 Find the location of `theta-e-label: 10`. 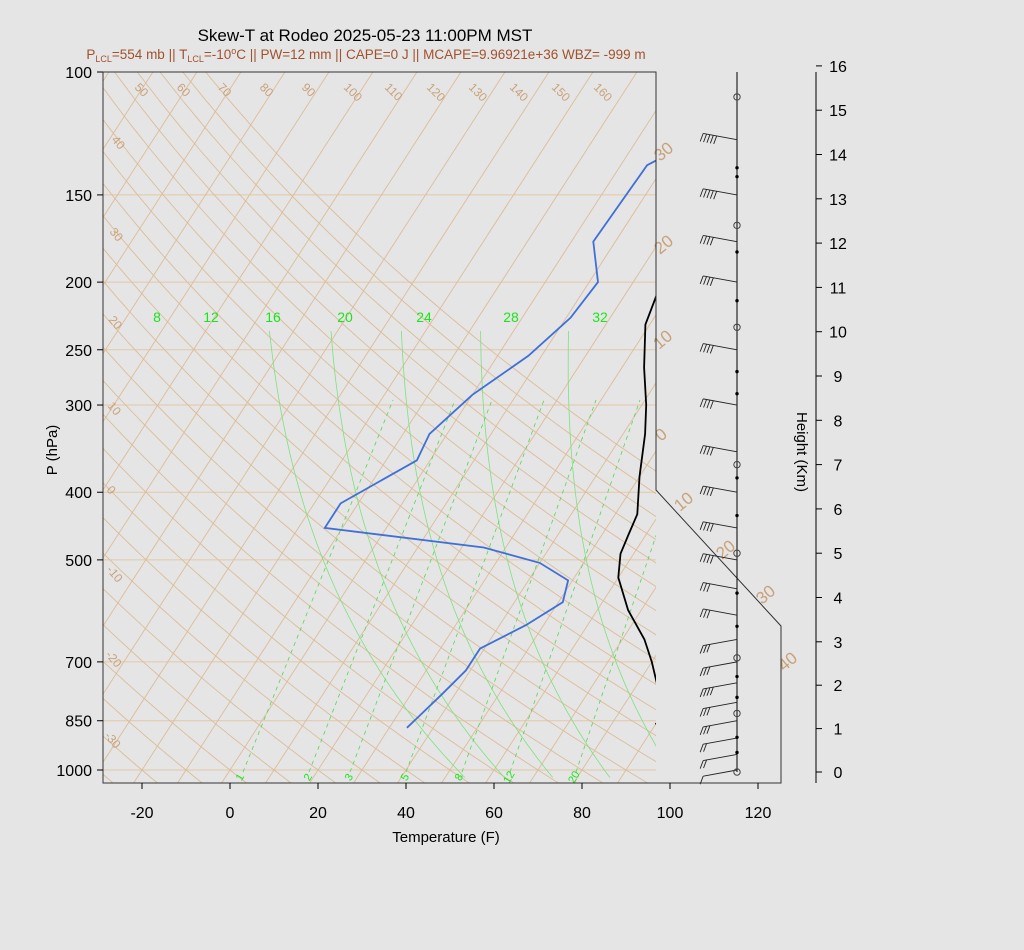

theta-e-label: 10 is located at coordinates (683, 501).